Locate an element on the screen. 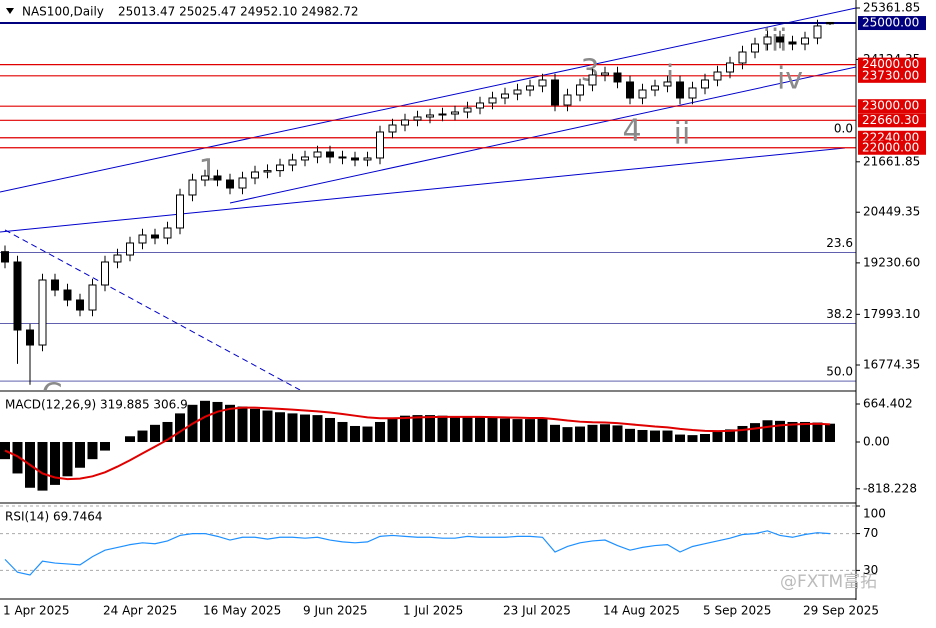  level-label: 23000.00 is located at coordinates (890, 106).